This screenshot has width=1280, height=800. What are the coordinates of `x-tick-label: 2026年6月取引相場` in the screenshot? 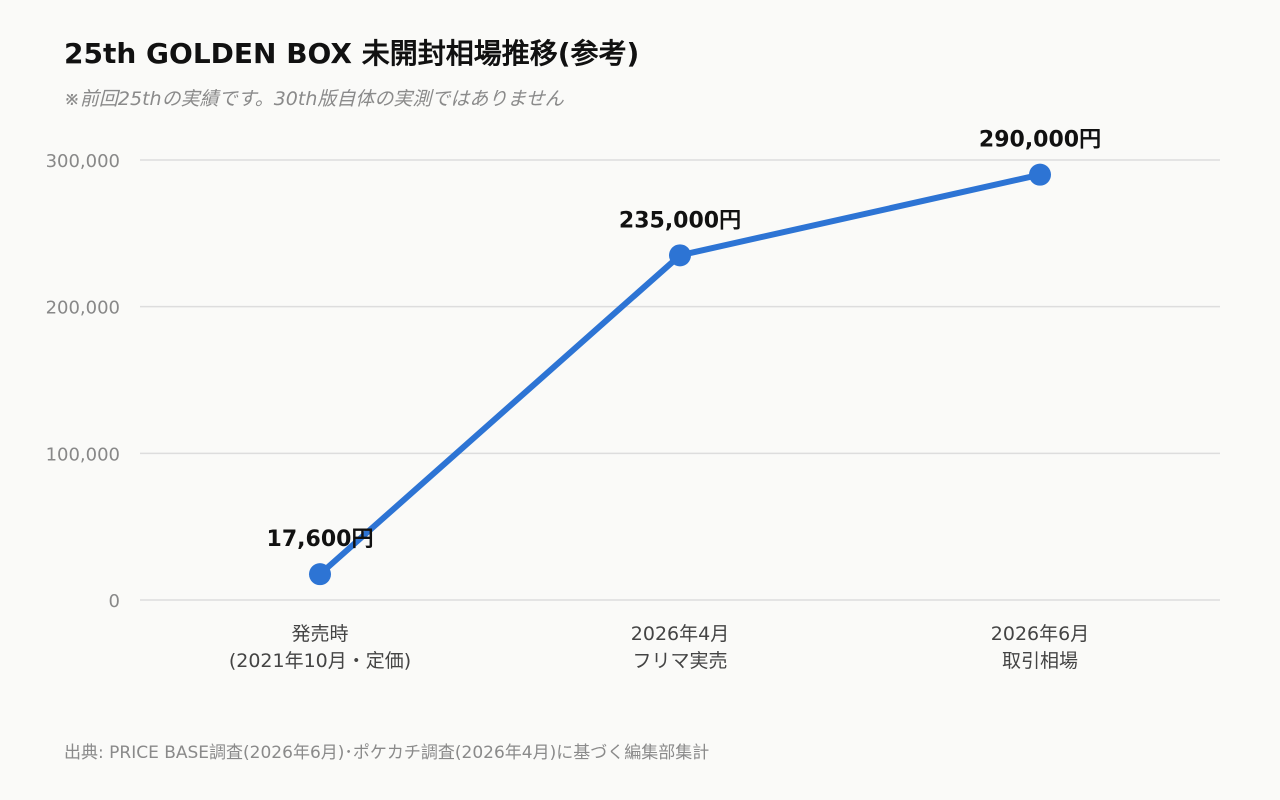 It's located at (1040, 647).